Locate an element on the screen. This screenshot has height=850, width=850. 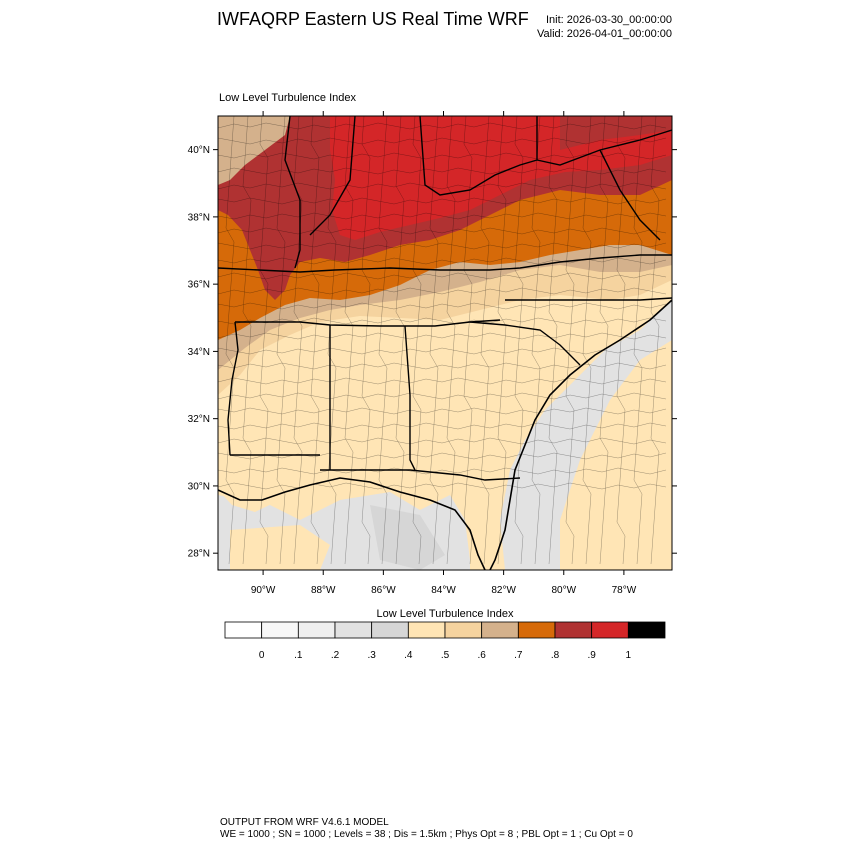
lat-label: 36°N is located at coordinates (199, 285).